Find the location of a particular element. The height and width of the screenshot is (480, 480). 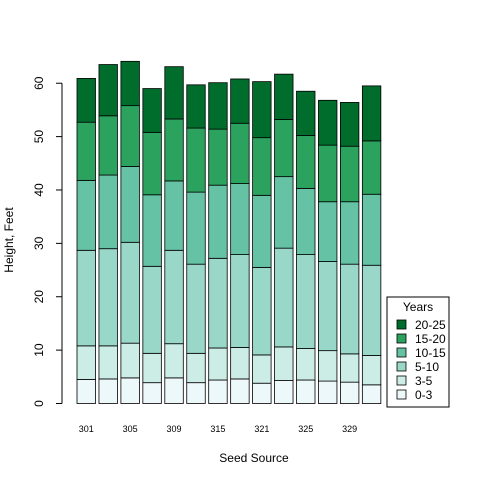

x-tick-label: 329 is located at coordinates (349, 429).